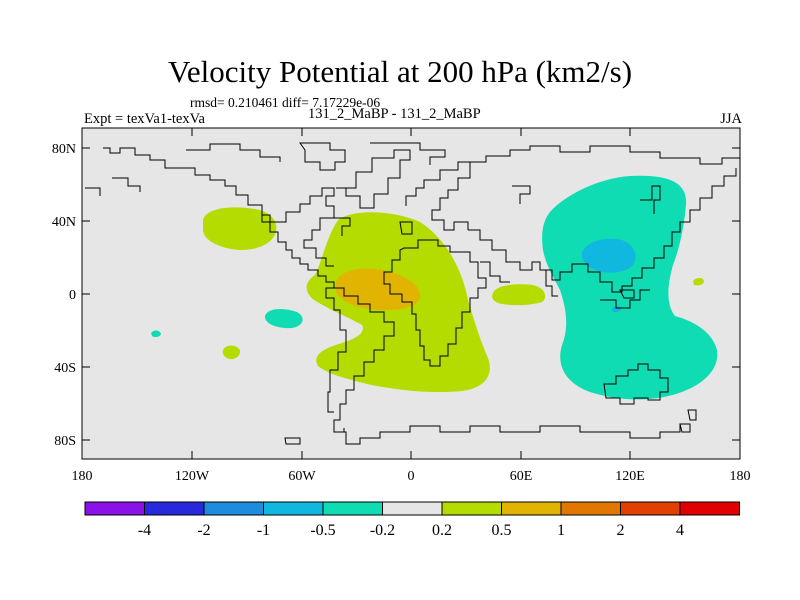 This screenshot has height=600, width=800. Describe the element at coordinates (502, 530) in the screenshot. I see `colorbar-label-6: 0.5` at that location.